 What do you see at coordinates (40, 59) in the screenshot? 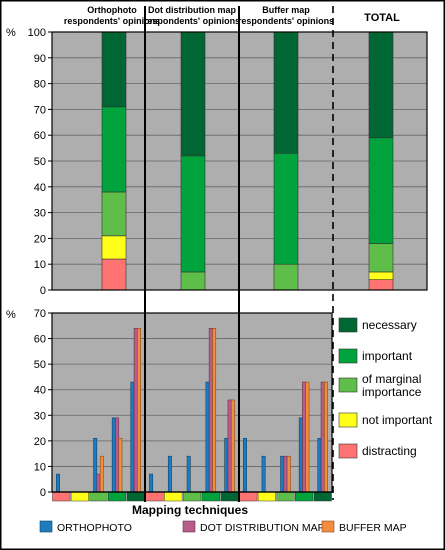
I see `top-tick-label: 90` at bounding box center [40, 59].